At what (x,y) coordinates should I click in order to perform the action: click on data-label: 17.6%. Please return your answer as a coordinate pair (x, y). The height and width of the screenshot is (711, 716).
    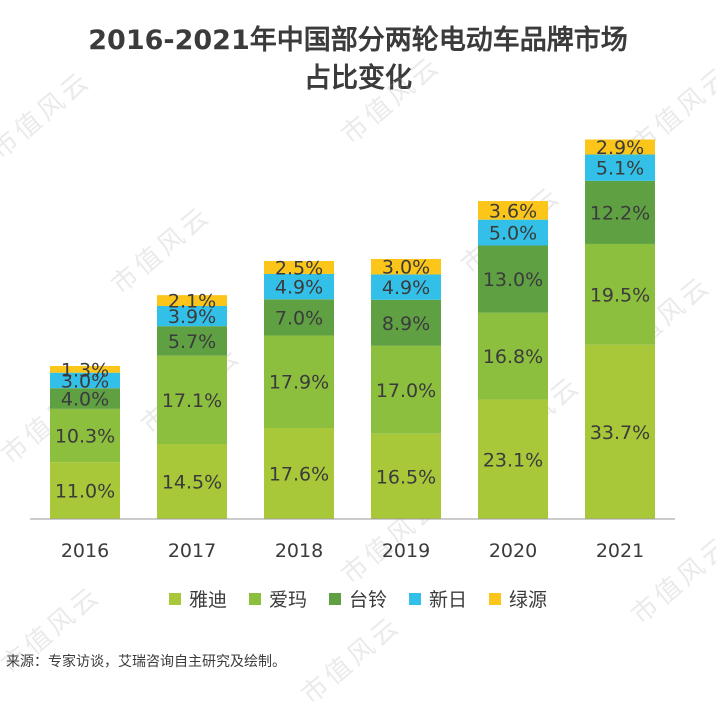
    Looking at the image, I should click on (299, 475).